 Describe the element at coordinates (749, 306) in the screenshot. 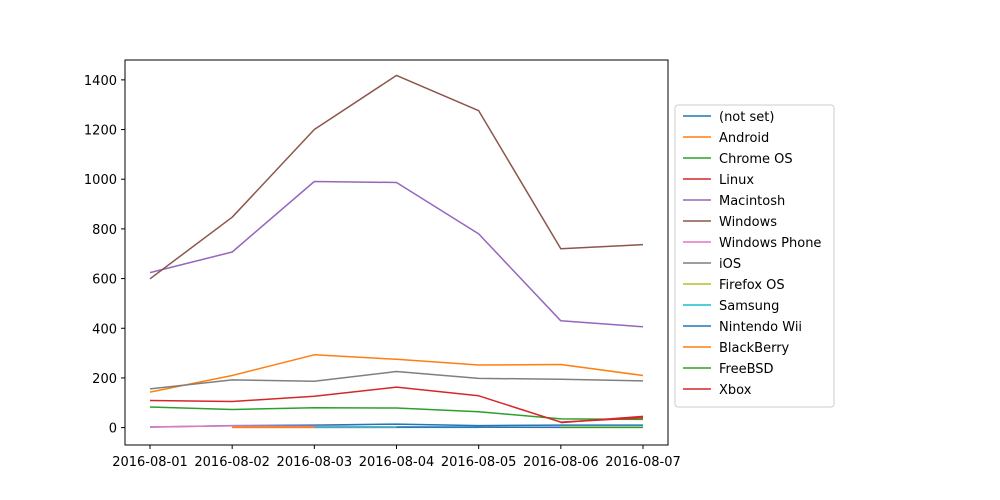

I see `legend-label: Samsung` at that location.